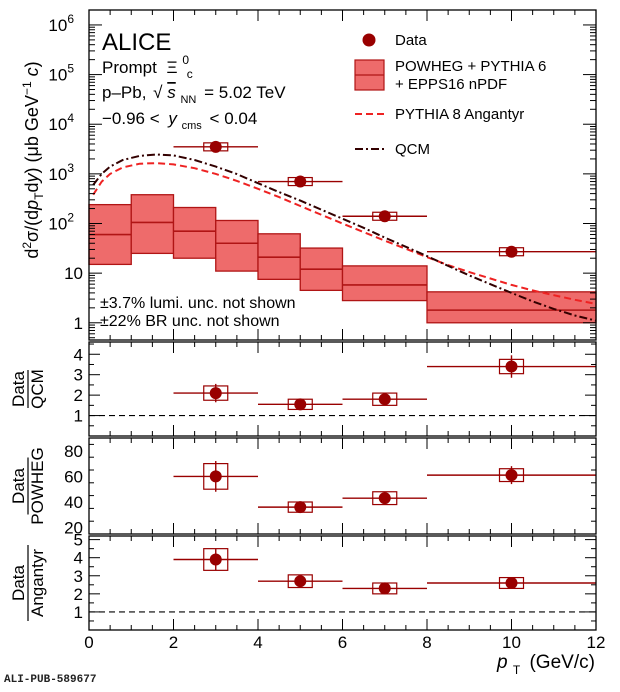 The height and width of the screenshot is (692, 620). What do you see at coordinates (172, 118) in the screenshot?
I see `rapidity-y: y` at bounding box center [172, 118].